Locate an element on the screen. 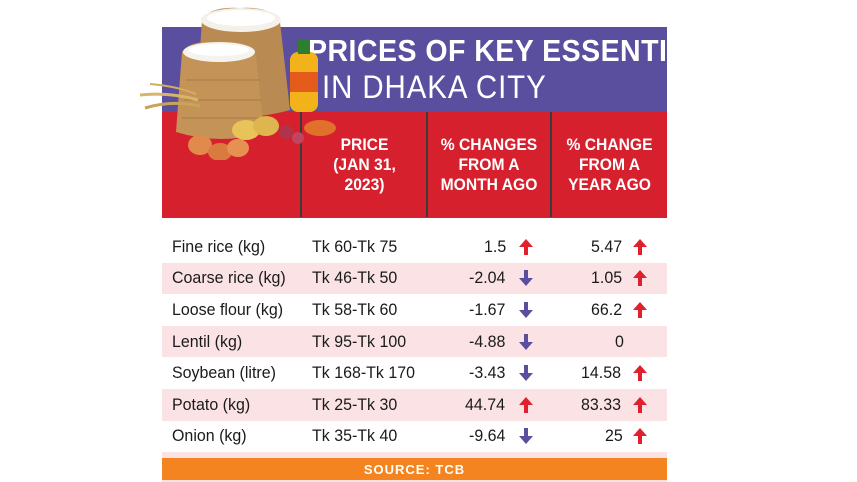 The height and width of the screenshot is (482, 857). title-line-2: IN DHAKA CITY is located at coordinates (434, 87).